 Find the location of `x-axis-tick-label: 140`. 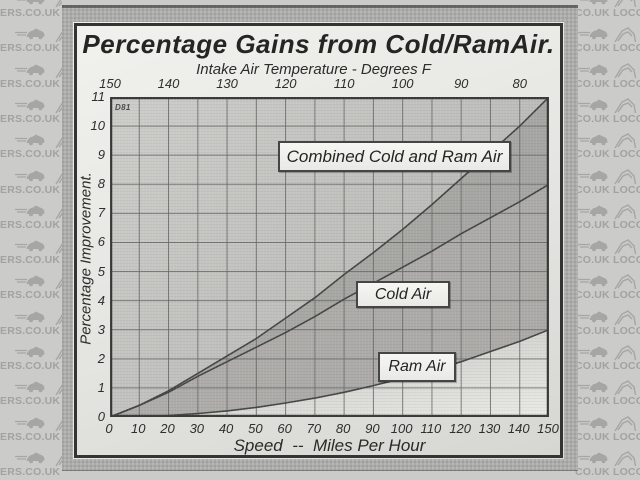

x-axis-tick-label: 140 is located at coordinates (518, 428).